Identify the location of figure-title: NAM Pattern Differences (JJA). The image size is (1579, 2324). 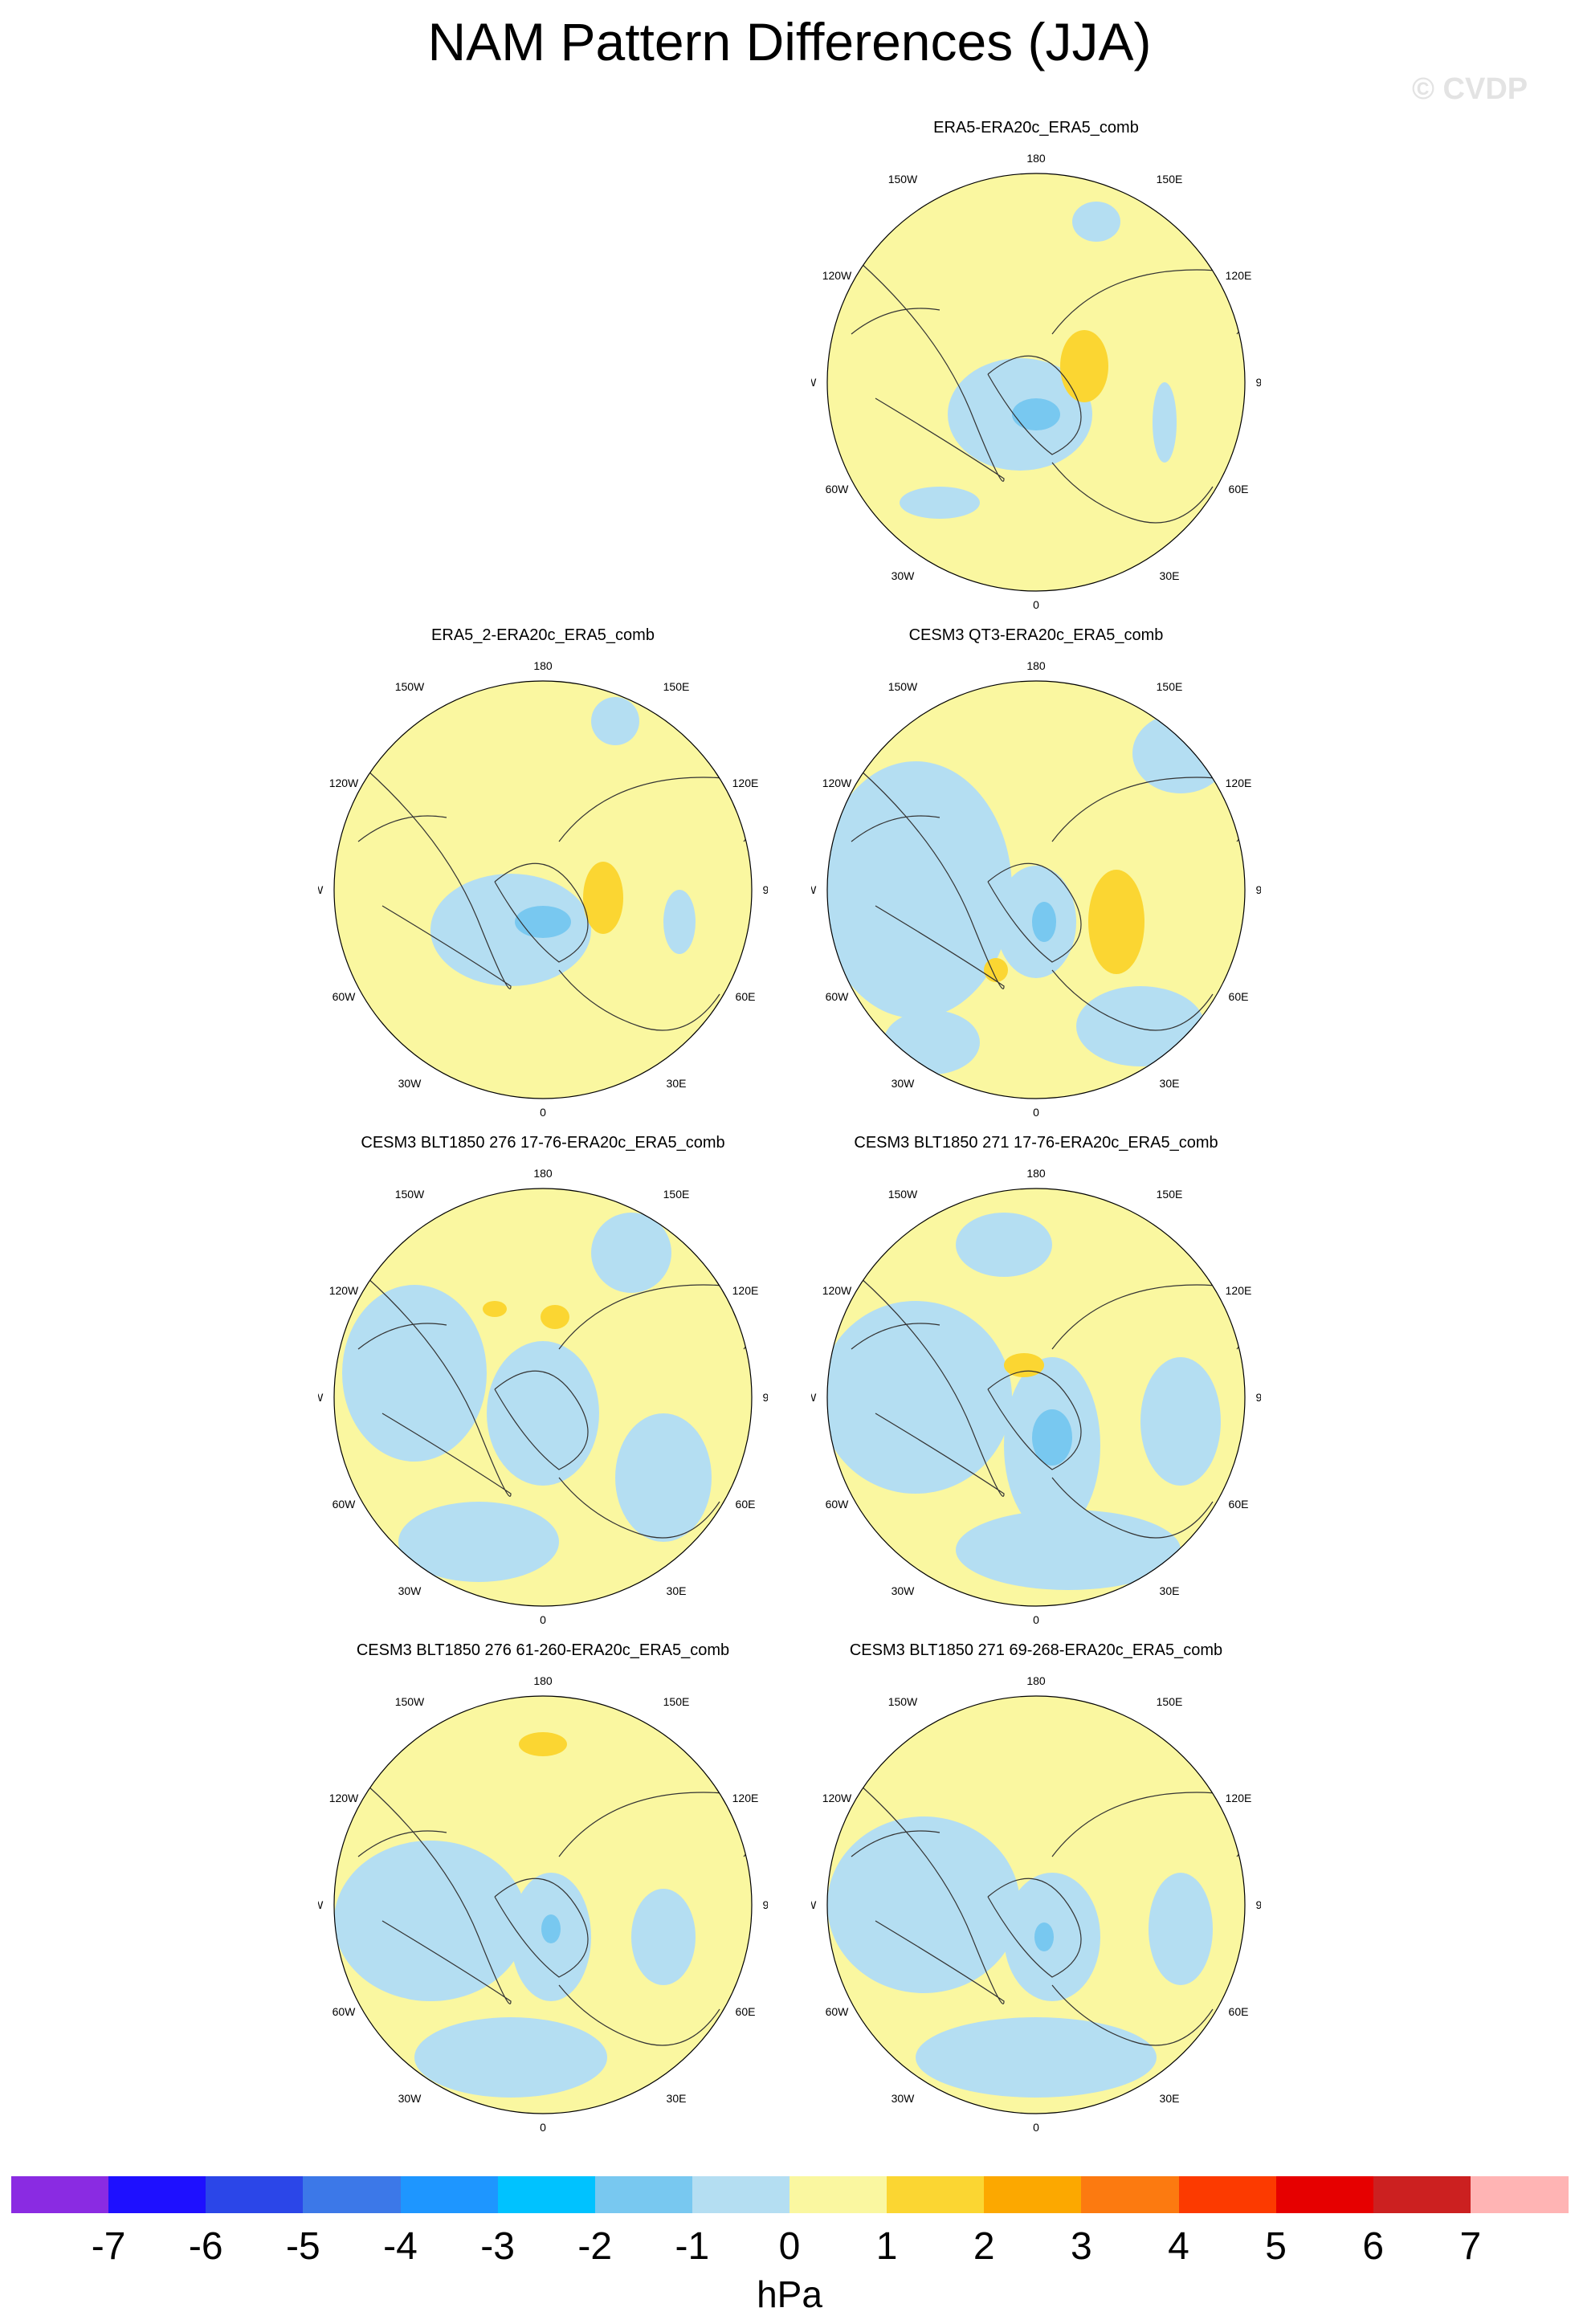
(789, 41).